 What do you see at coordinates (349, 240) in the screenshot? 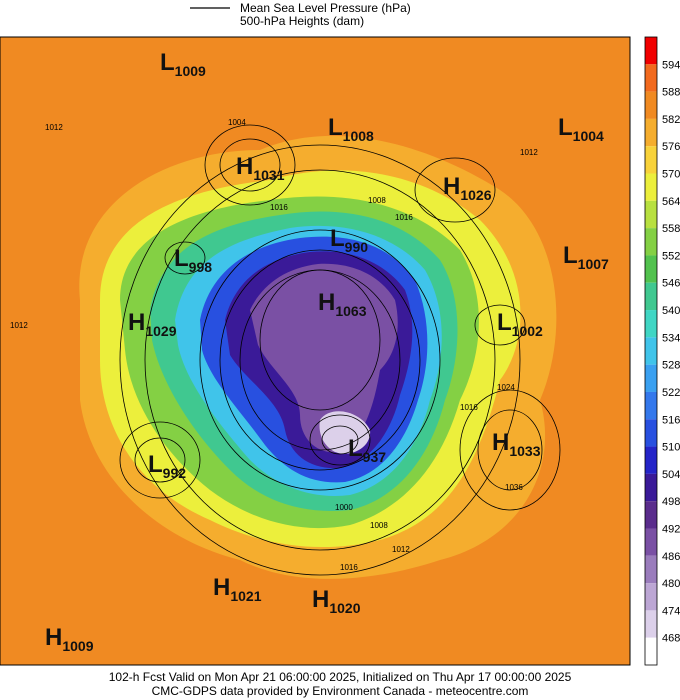
I see `pressure-center: L990` at bounding box center [349, 240].